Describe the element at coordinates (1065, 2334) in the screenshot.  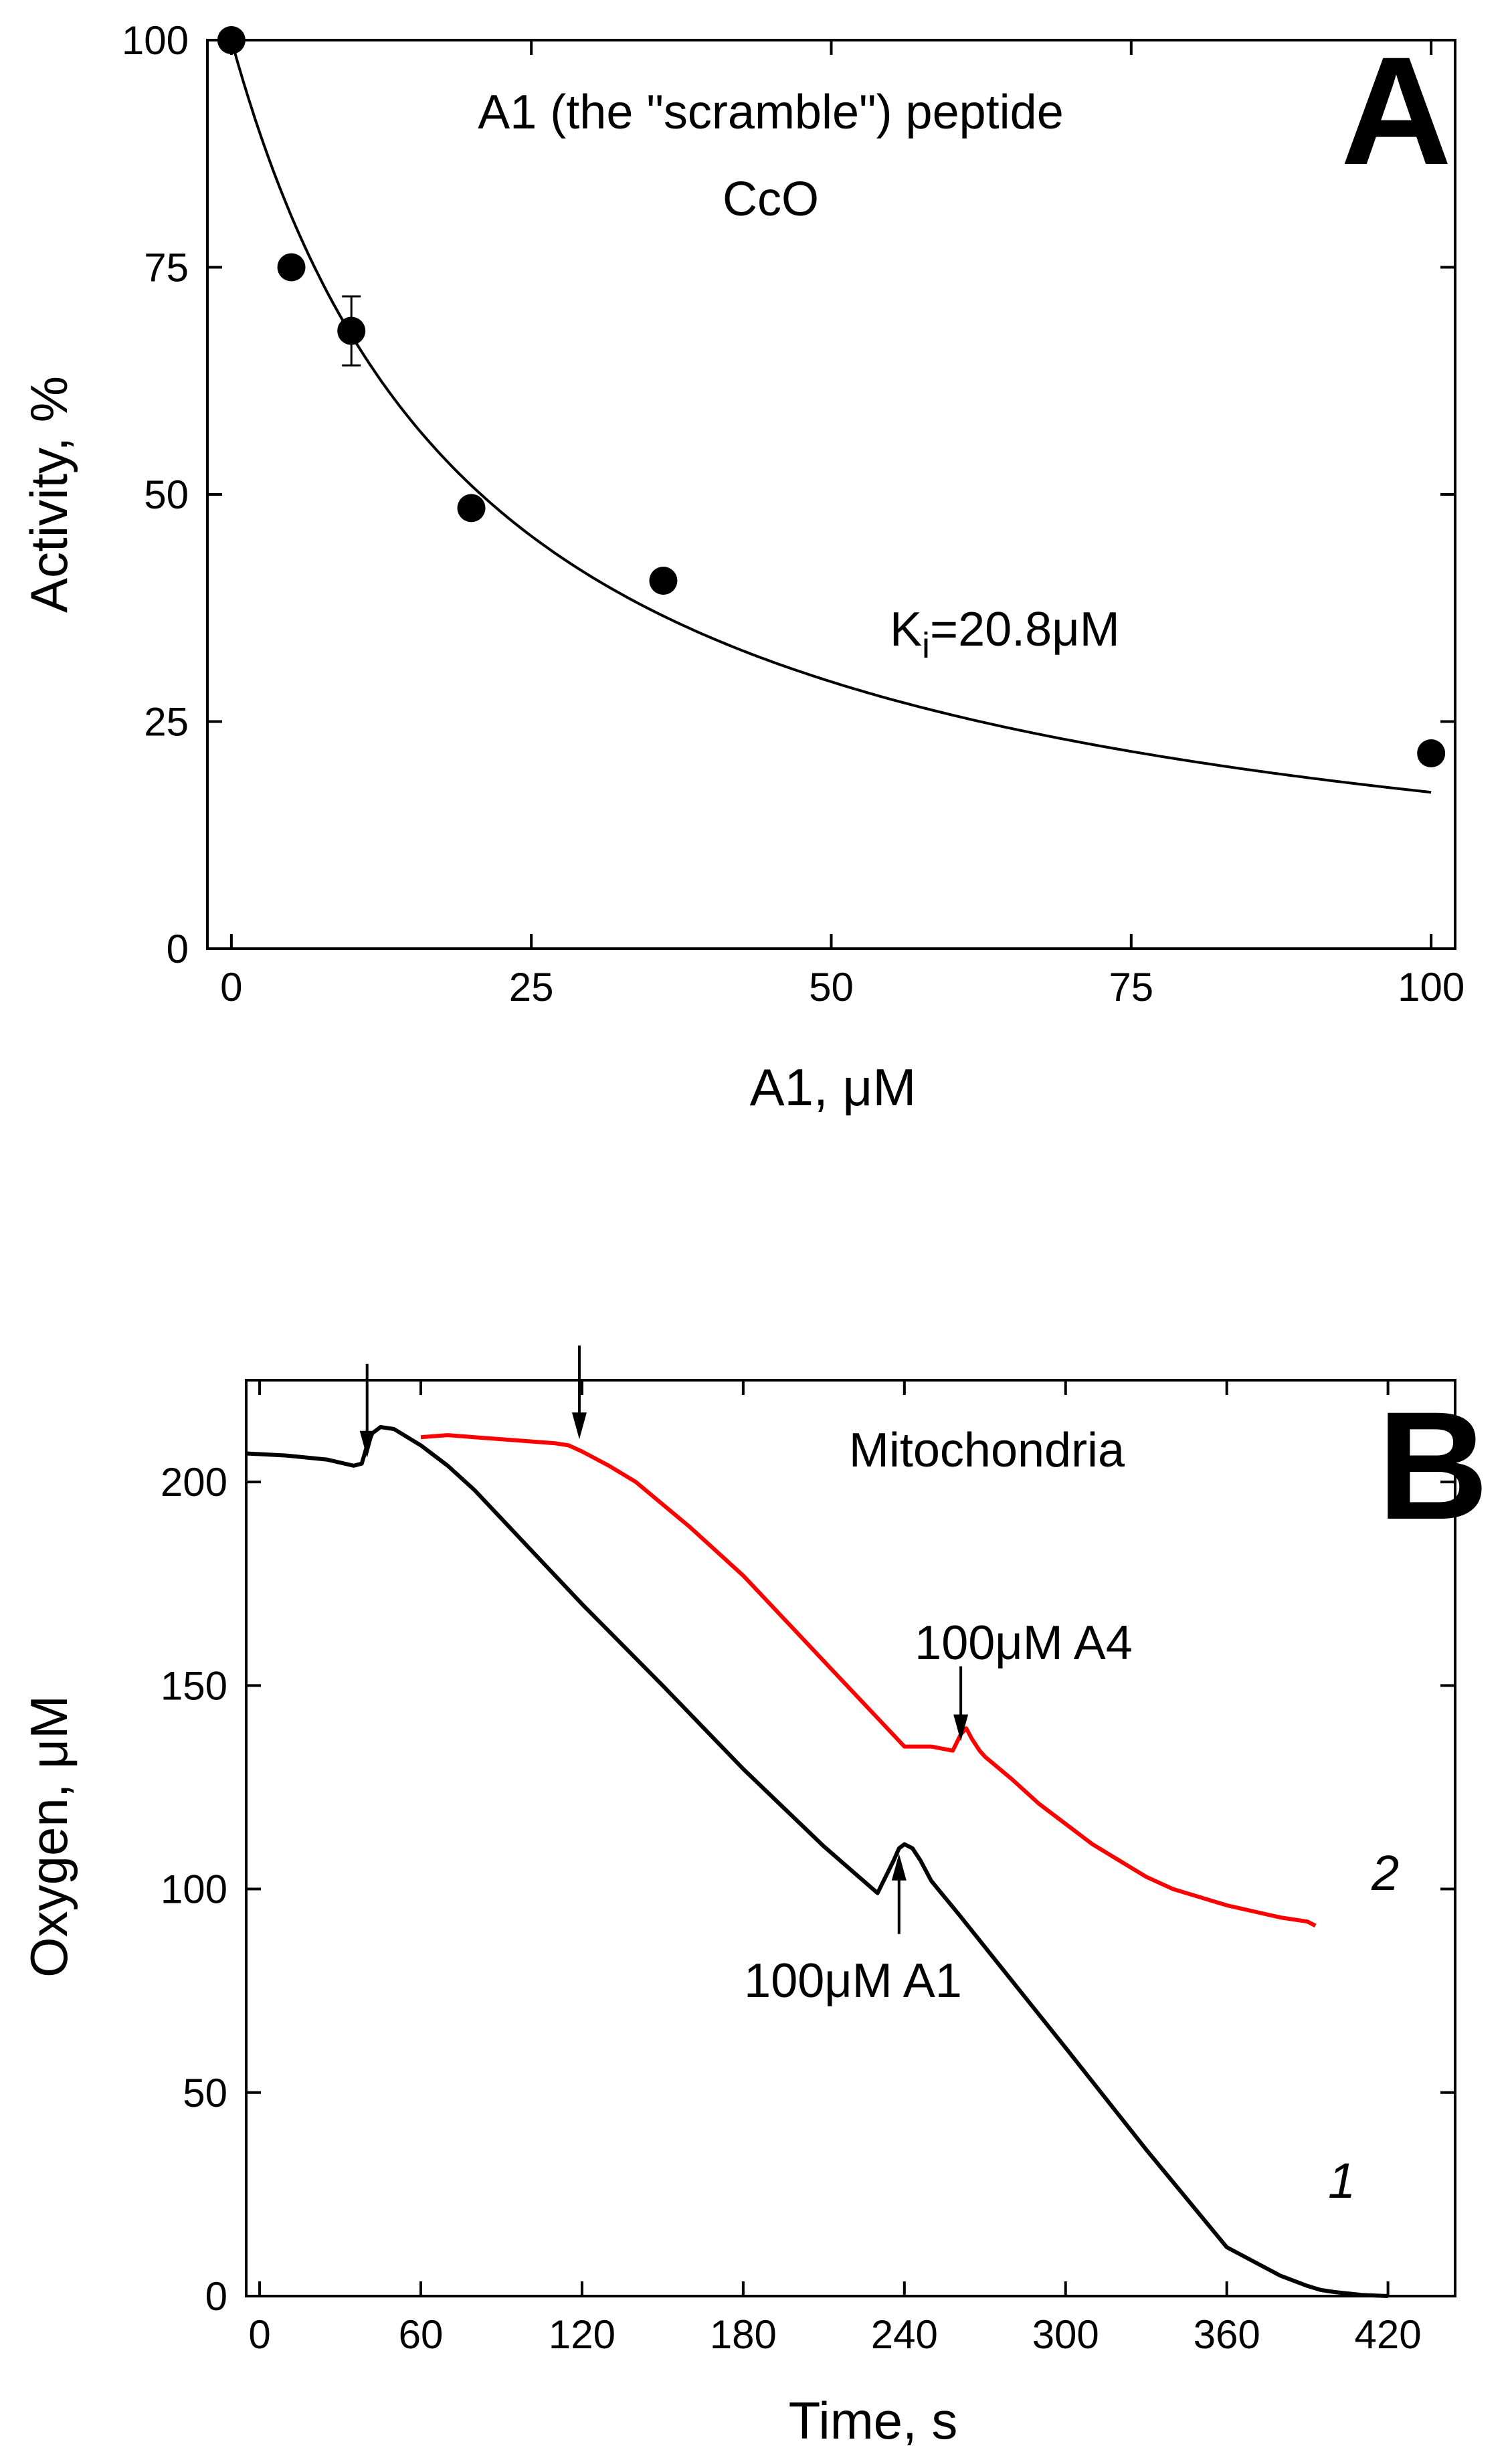
I see `b-x-tick-label: 300` at that location.